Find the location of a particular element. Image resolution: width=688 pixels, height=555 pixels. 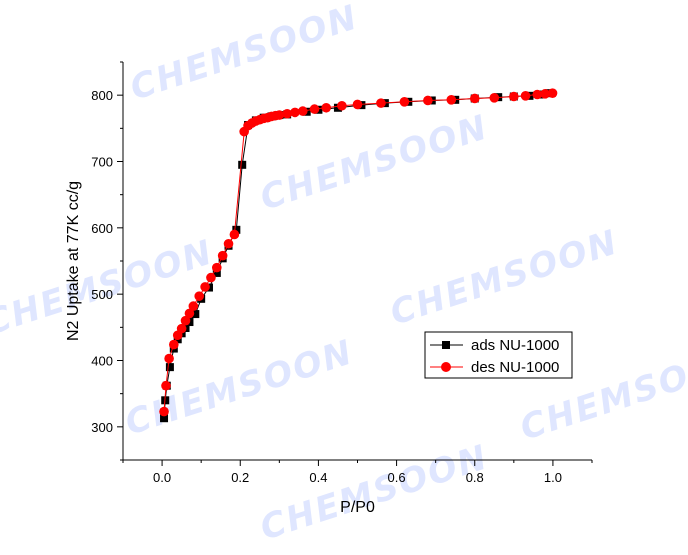

x-tick-label: 0.4 is located at coordinates (318, 477).